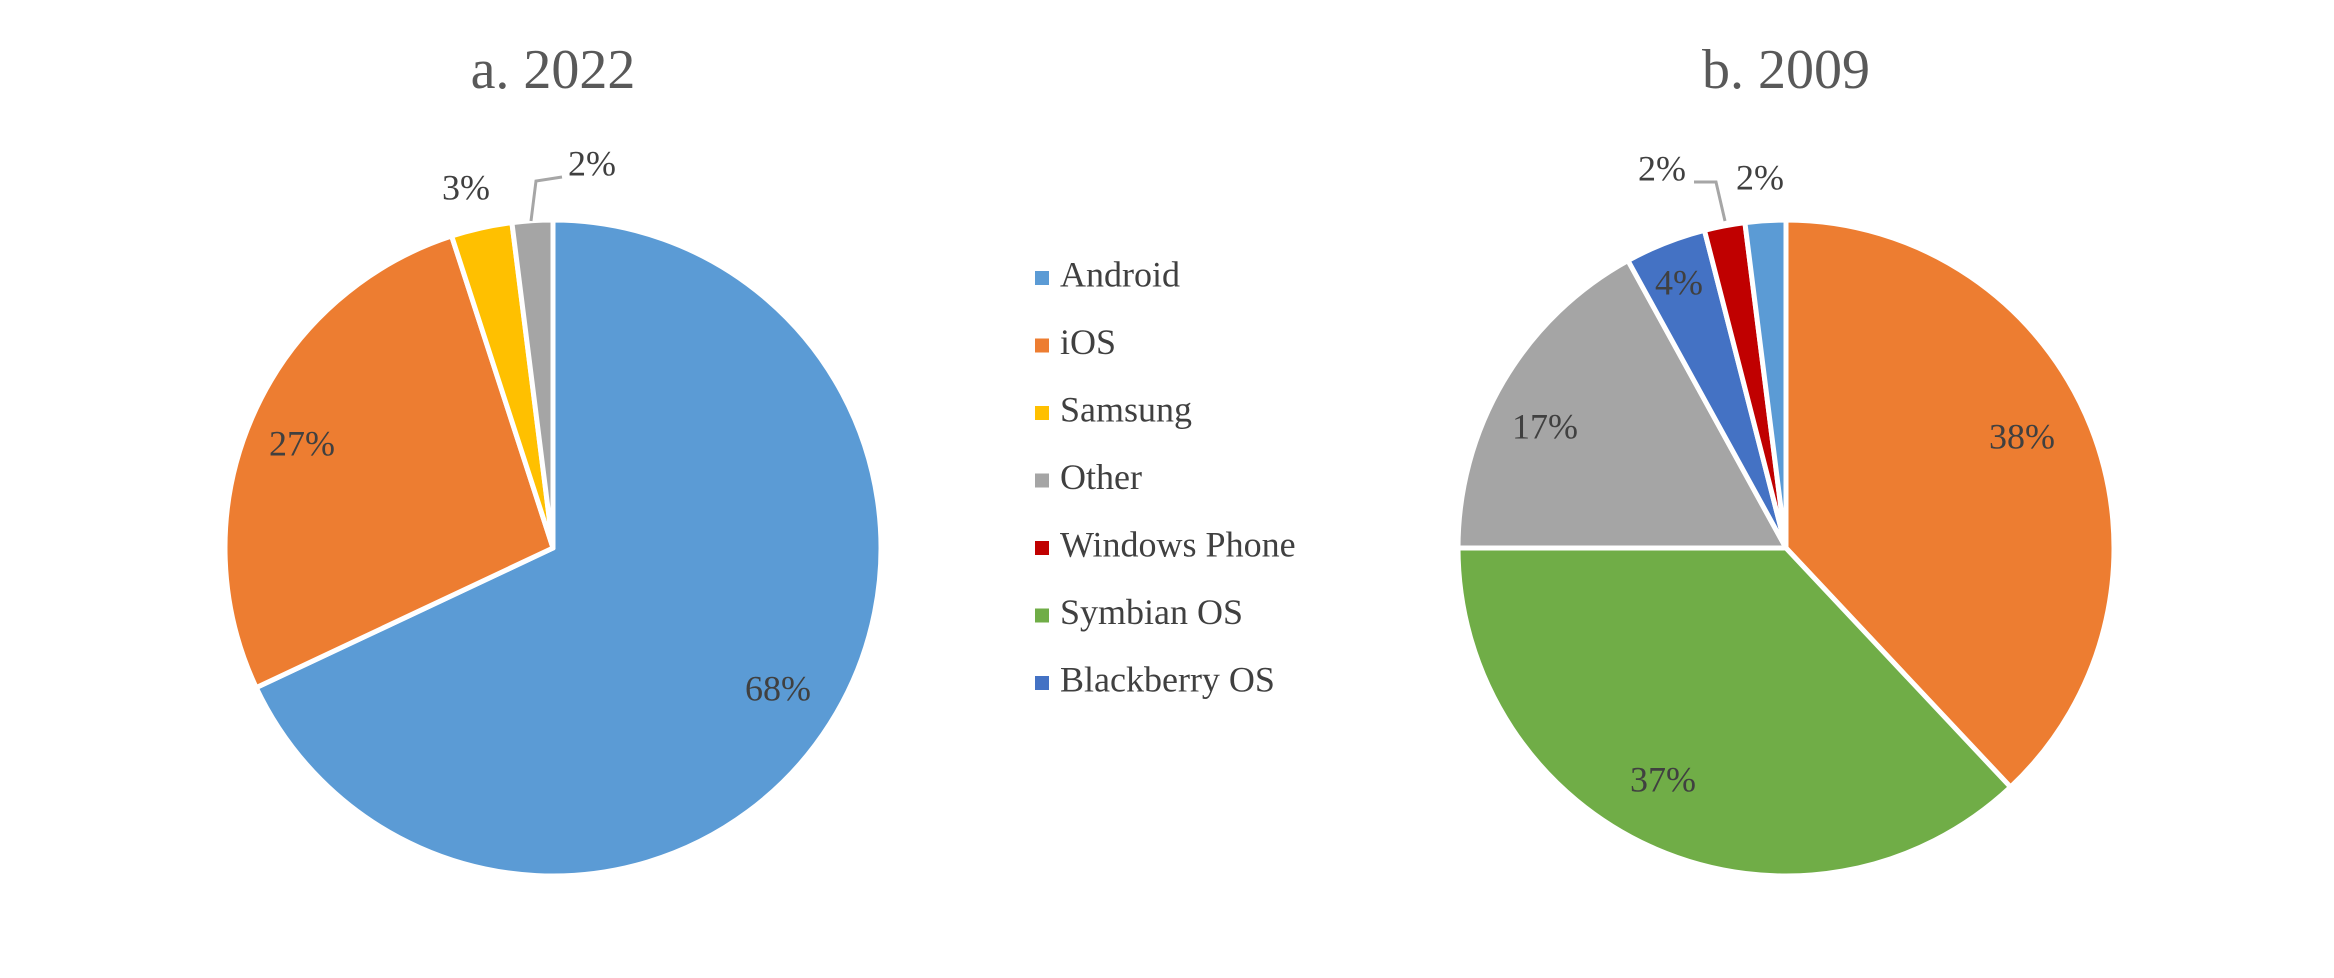 Image resolution: width=2334 pixels, height=978 pixels. Describe the element at coordinates (1042, 683) in the screenshot. I see `legend-swatch-blackberry-os` at that location.